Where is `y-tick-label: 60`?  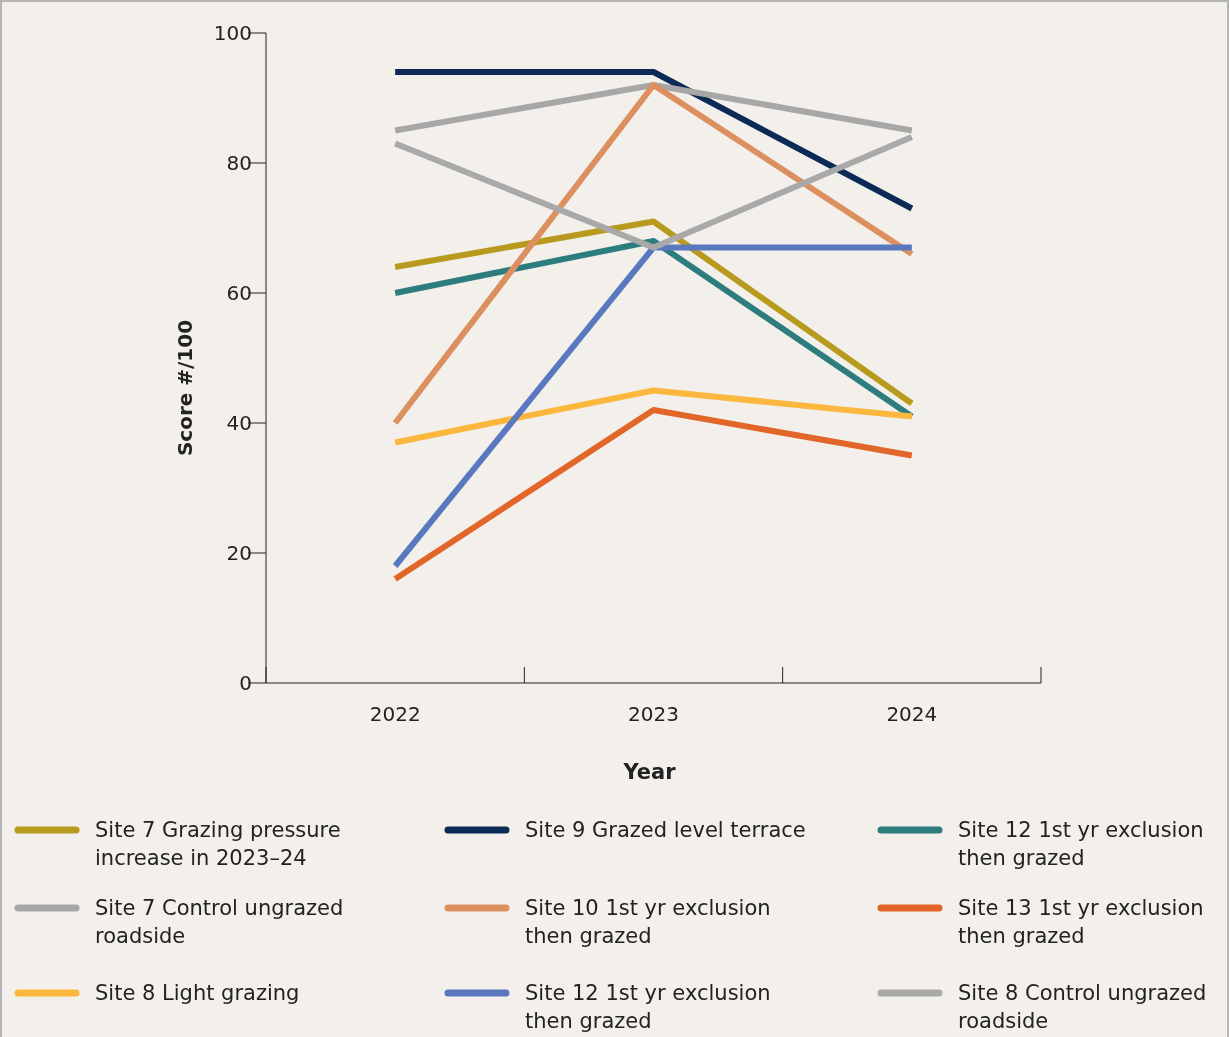
y-tick-label: 60 is located at coordinates (239, 293).